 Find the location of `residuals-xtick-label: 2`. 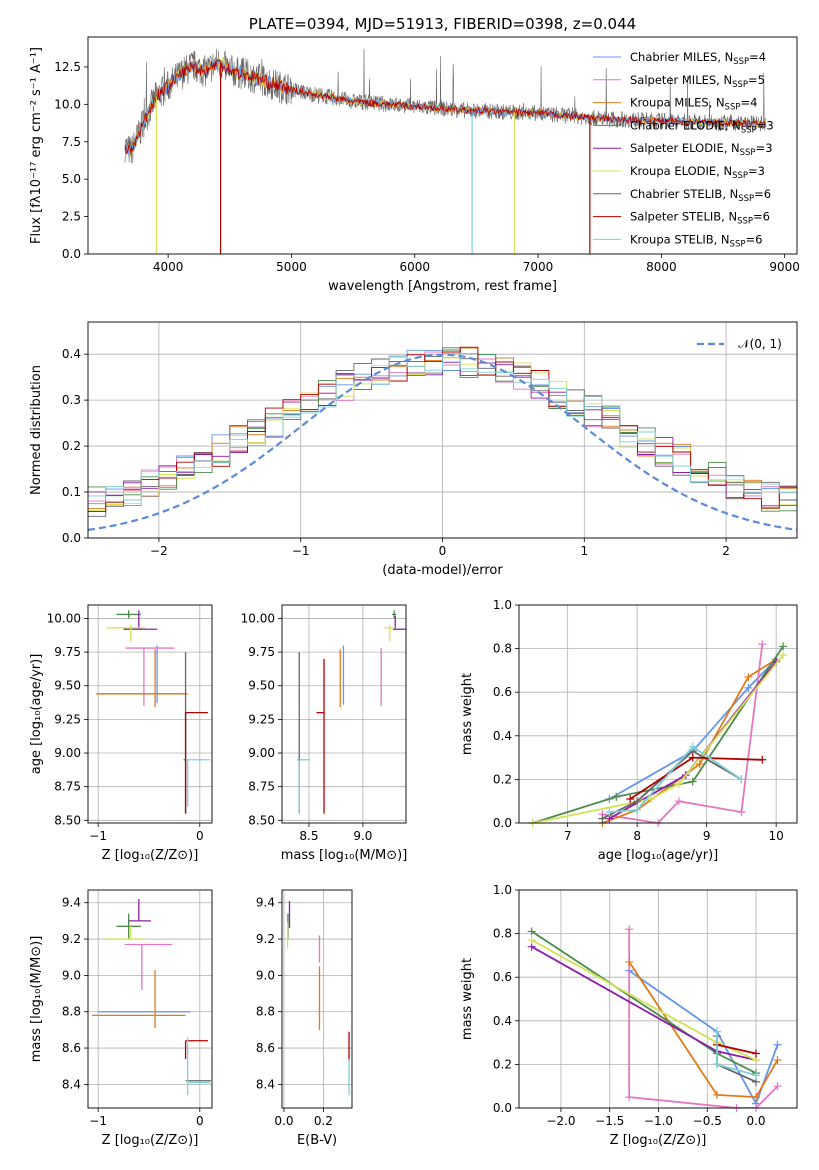

residuals-xtick-label: 2 is located at coordinates (726, 551).